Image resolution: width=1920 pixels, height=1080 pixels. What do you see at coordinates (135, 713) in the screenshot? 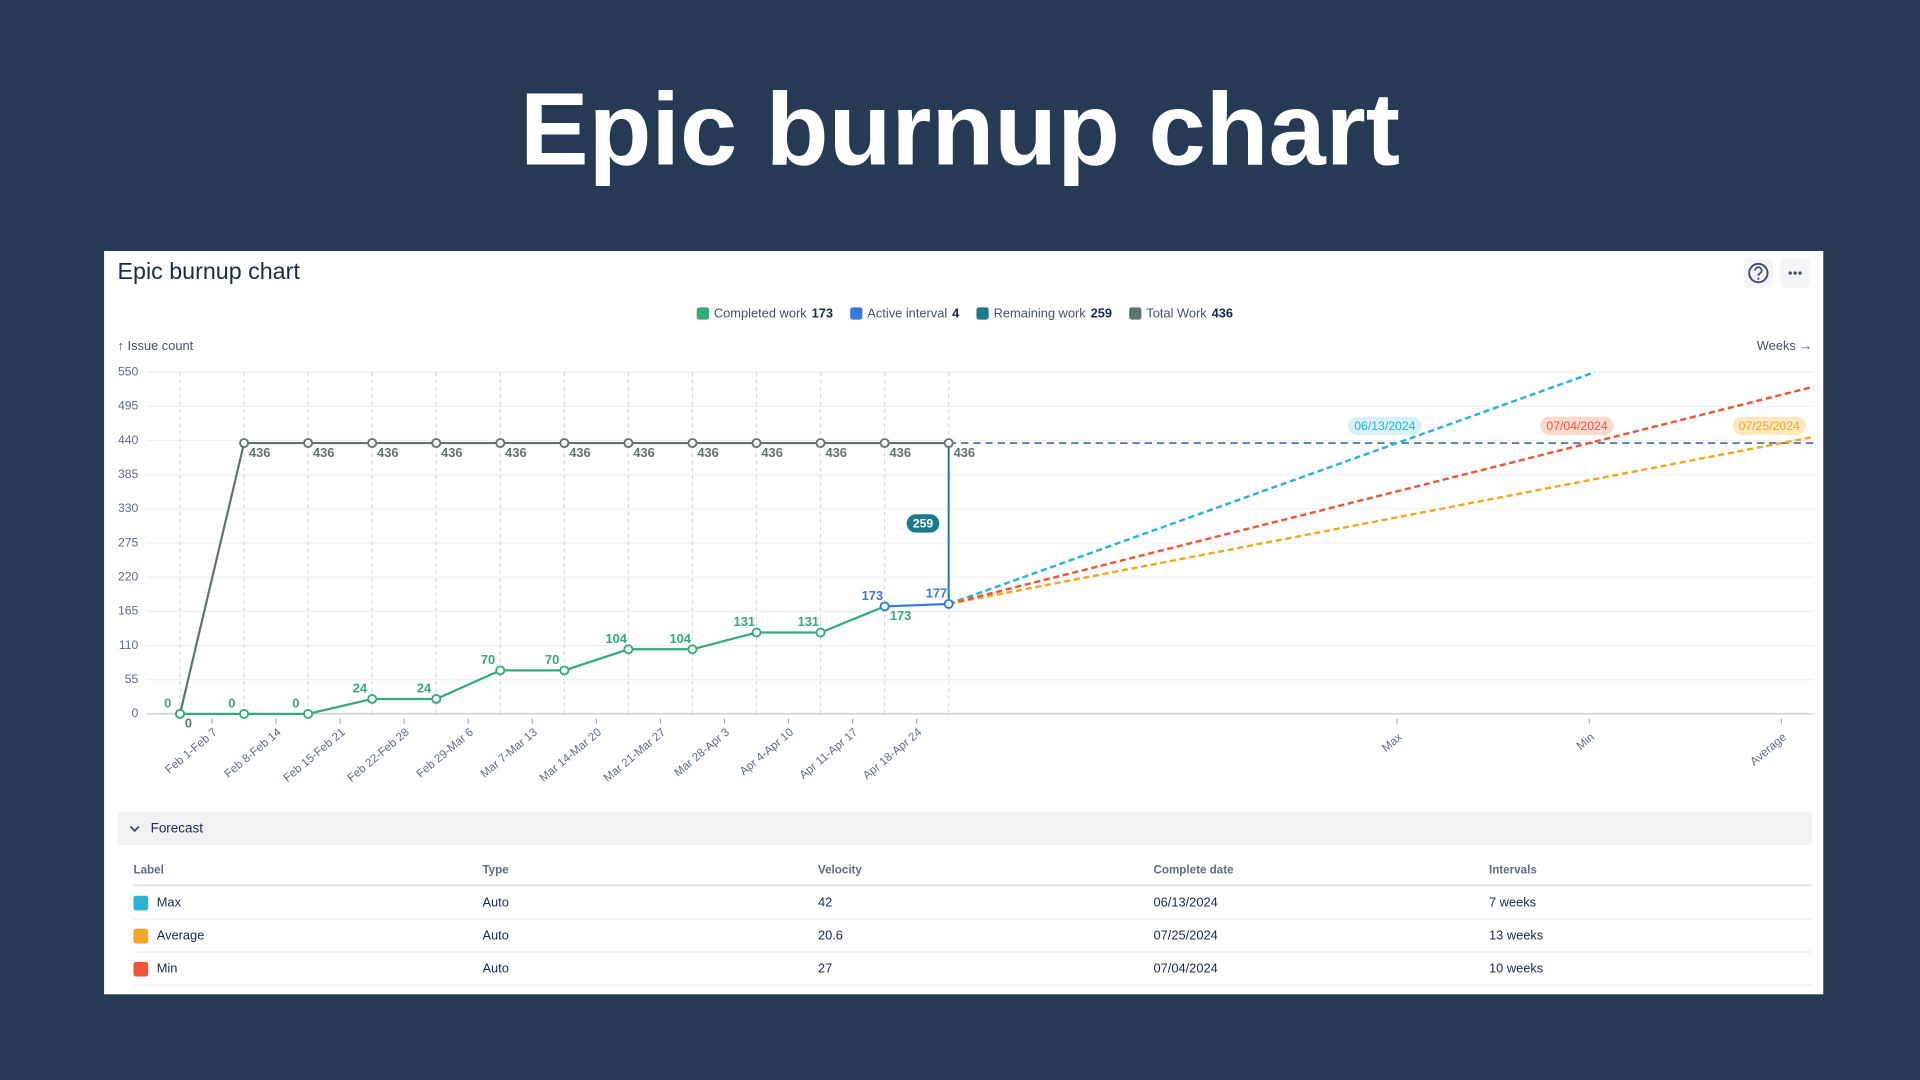
I see `y-tick-label: 0` at bounding box center [135, 713].